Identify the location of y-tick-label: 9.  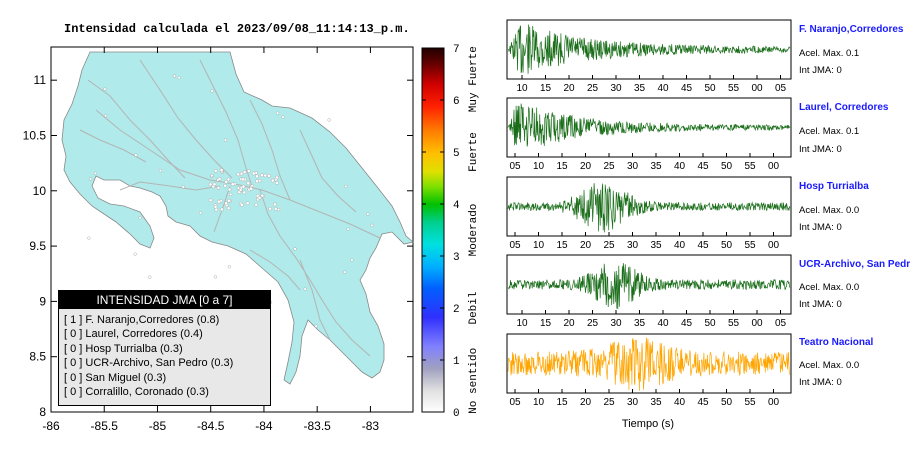
(42, 301).